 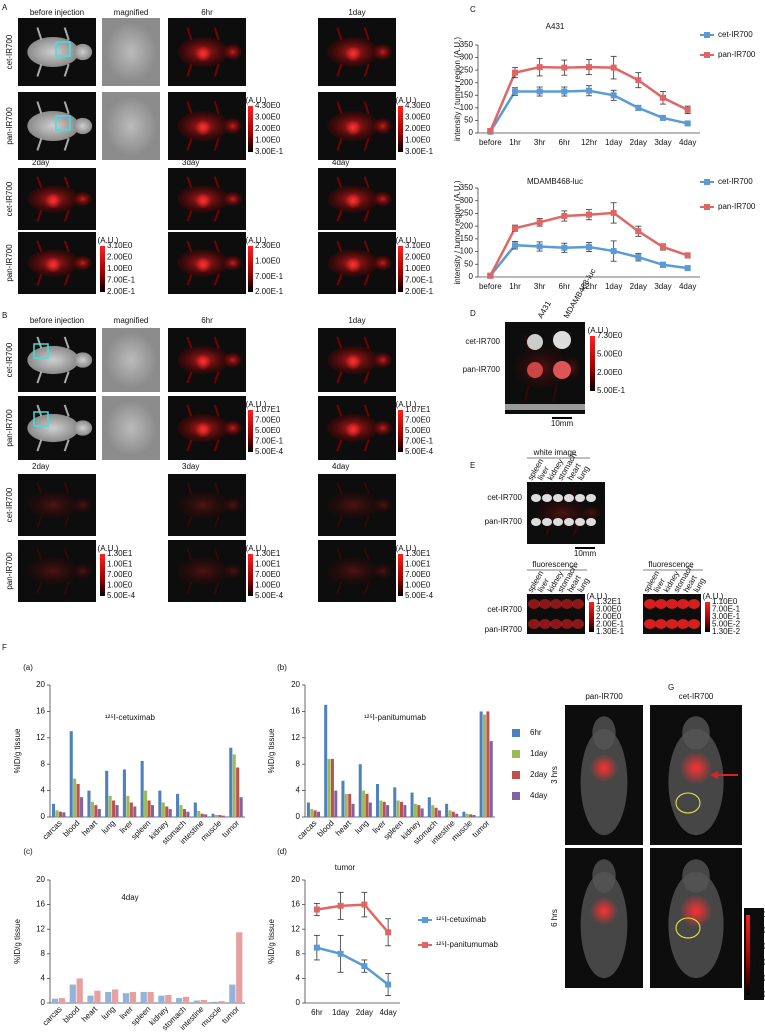 What do you see at coordinates (516, 796) in the screenshot?
I see `legend-swatch` at bounding box center [516, 796].